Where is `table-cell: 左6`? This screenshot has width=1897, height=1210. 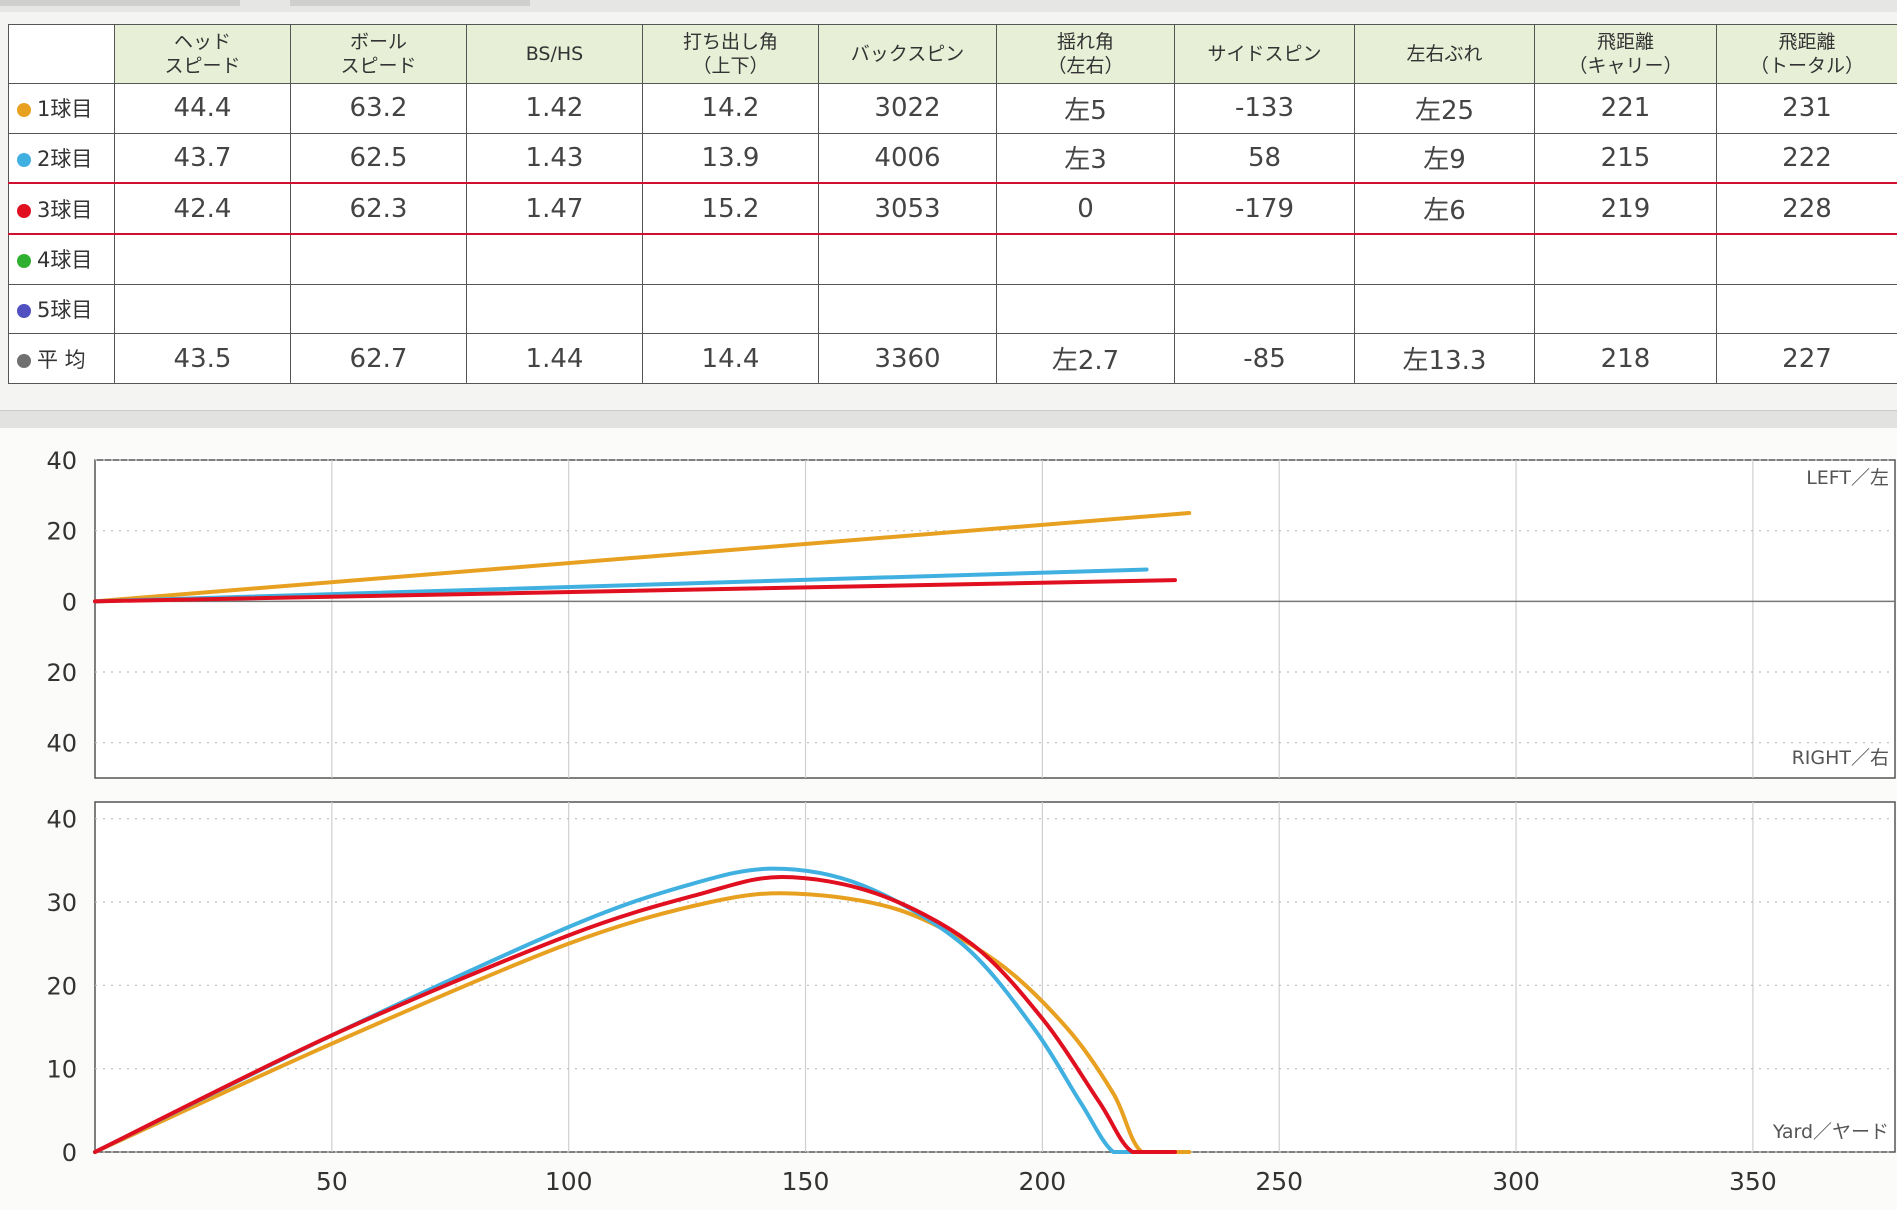 table-cell: 左6 is located at coordinates (1444, 208).